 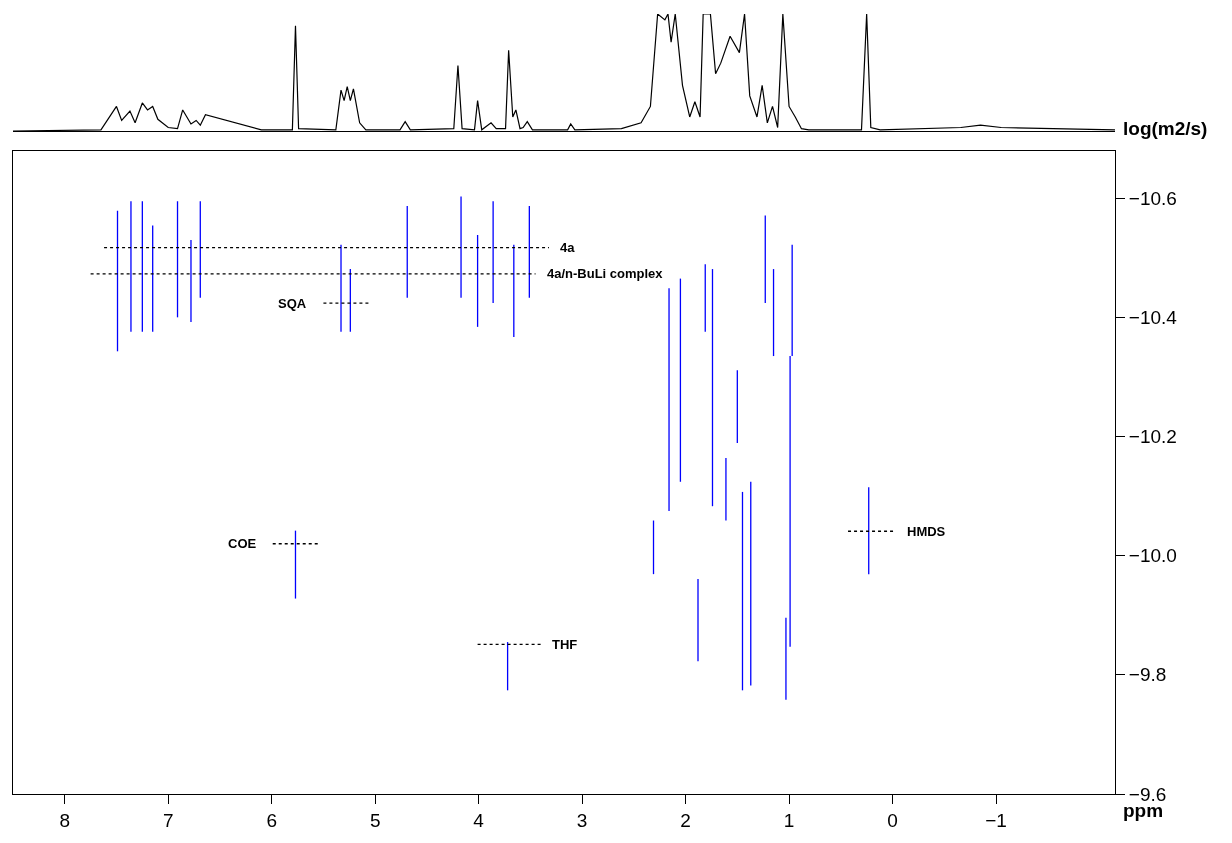 I want to click on y-tick-label: −10.6, so click(x=1152, y=198).